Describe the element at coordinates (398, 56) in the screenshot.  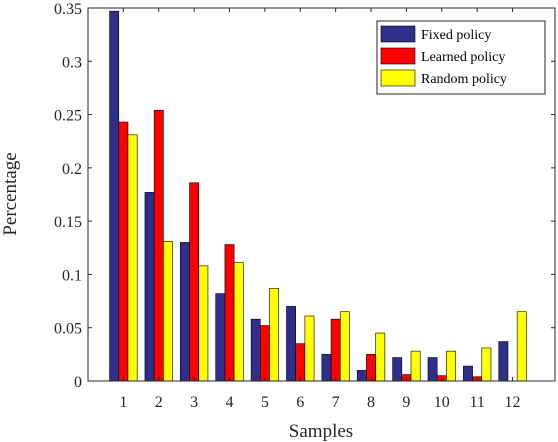
I see `legend-swatch-learned-policy` at that location.